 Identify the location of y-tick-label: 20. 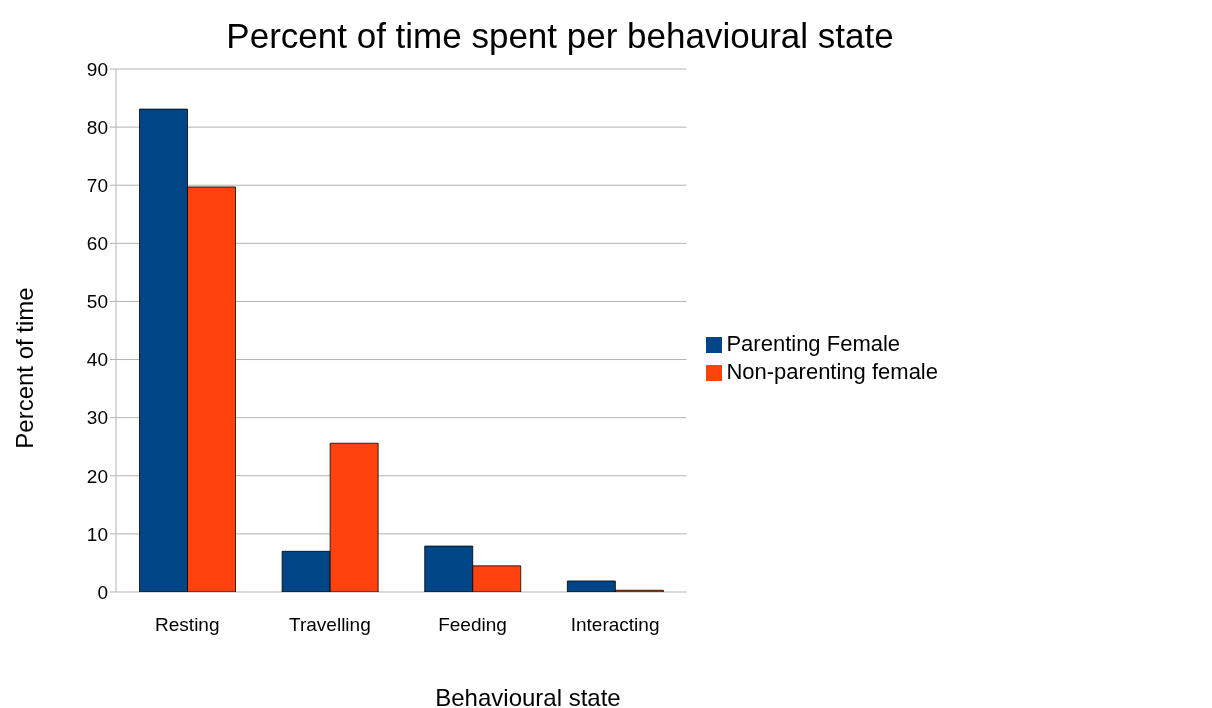
(97, 476).